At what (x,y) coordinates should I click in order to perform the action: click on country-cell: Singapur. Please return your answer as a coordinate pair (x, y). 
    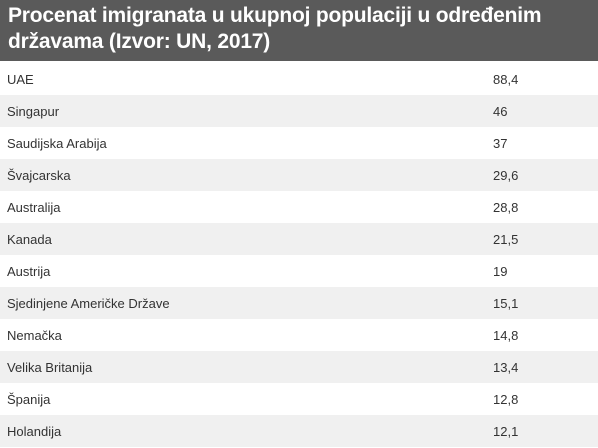
    Looking at the image, I should click on (33, 111).